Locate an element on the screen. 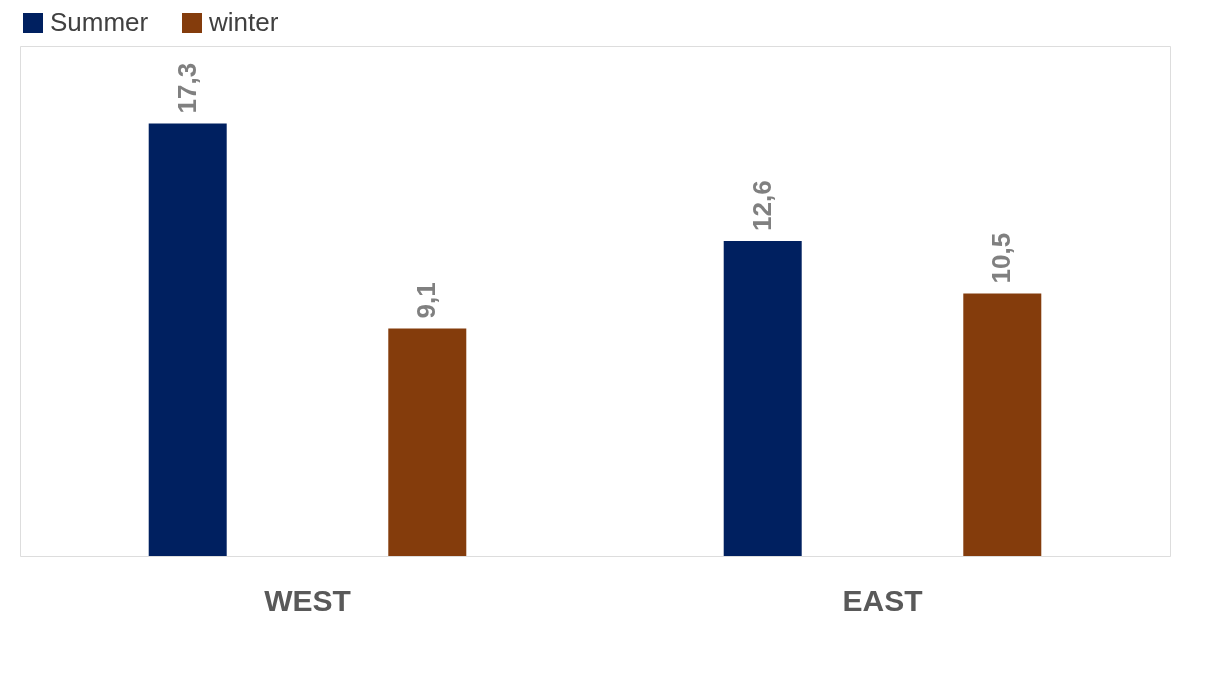  data-label: 12,6 is located at coordinates (761, 205).